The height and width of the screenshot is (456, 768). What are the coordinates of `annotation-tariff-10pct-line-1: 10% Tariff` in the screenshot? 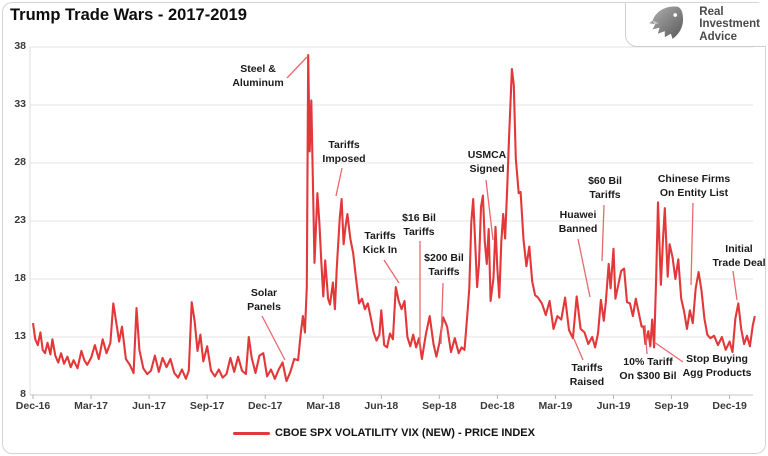 It's located at (648, 362).